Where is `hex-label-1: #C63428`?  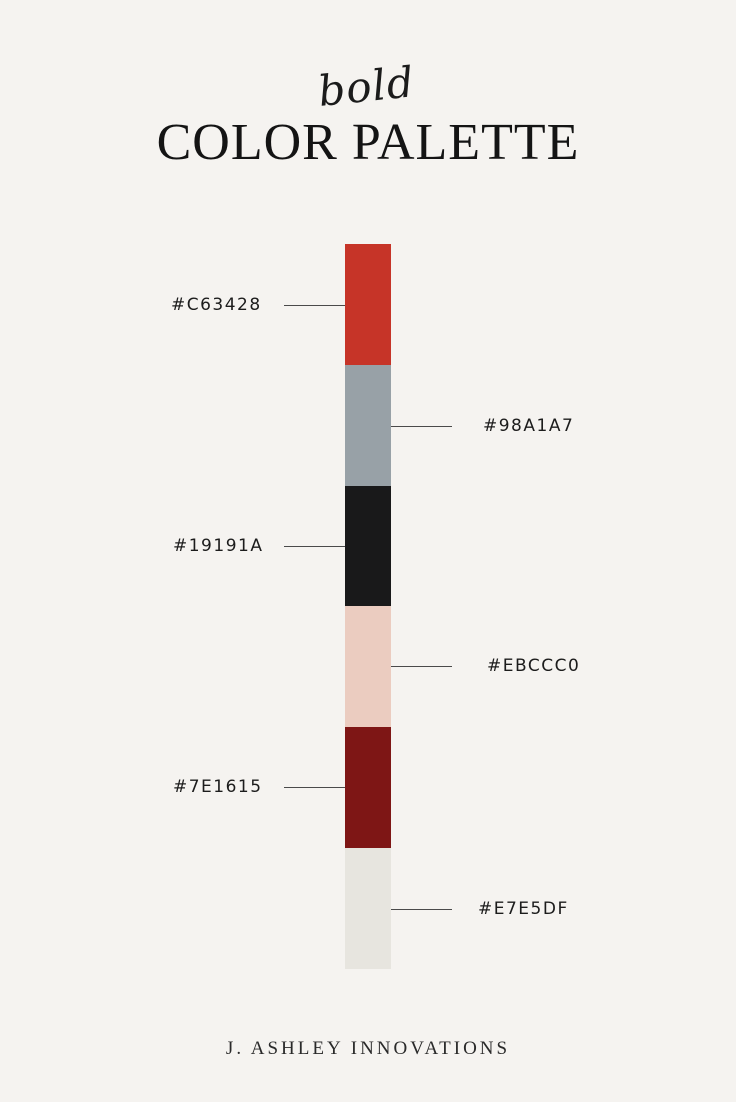 hex-label-1: #C63428 is located at coordinates (216, 305).